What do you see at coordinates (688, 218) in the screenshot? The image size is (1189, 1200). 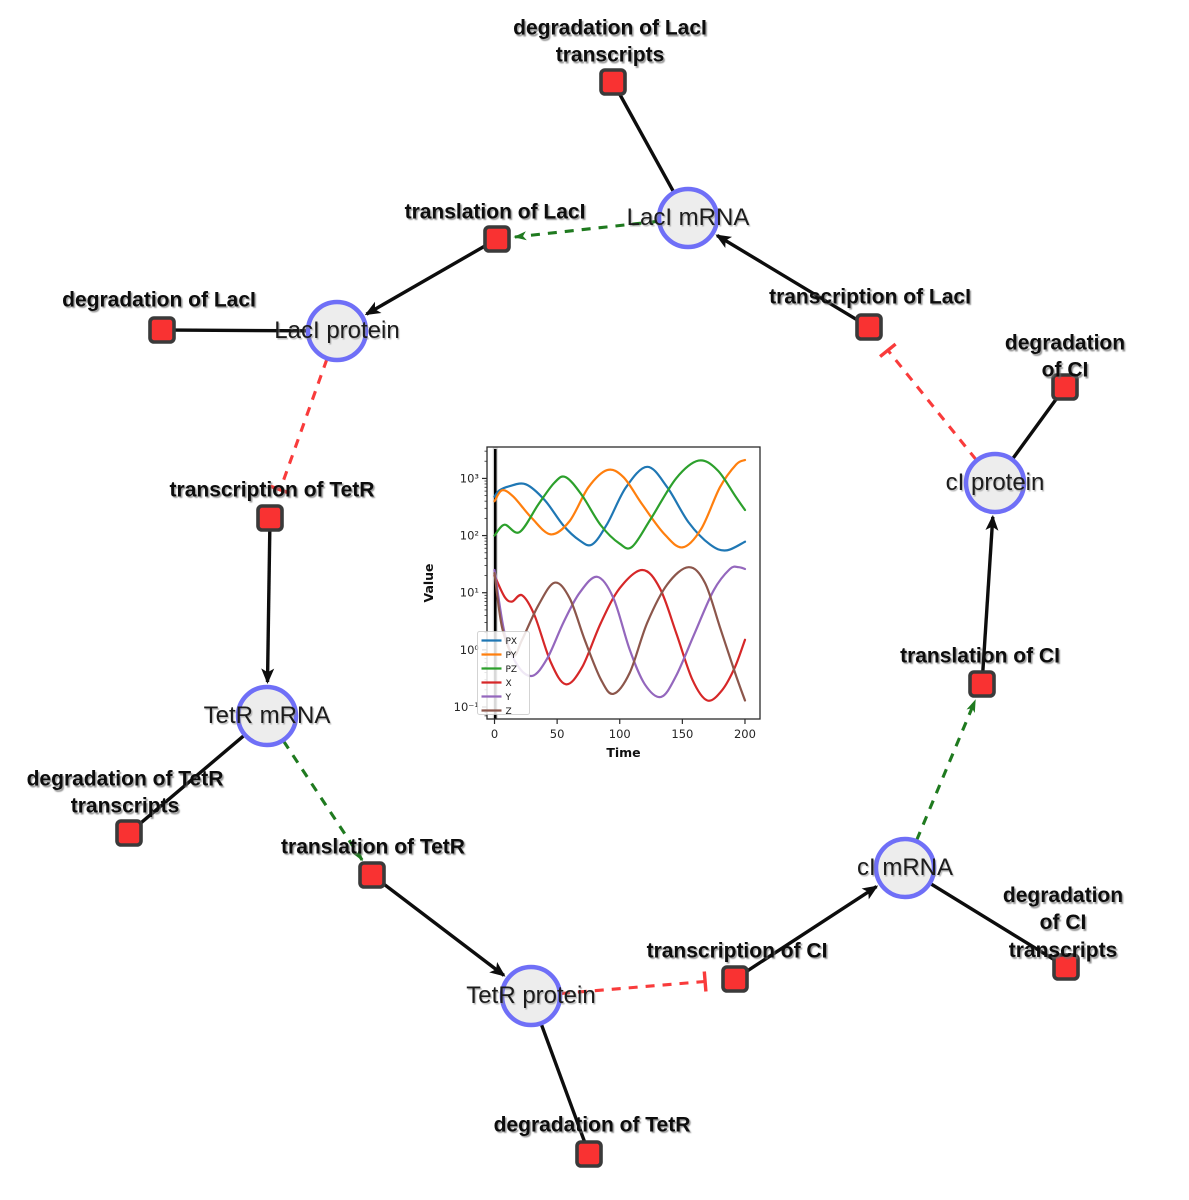 I see `species-node-laci-mrna` at bounding box center [688, 218].